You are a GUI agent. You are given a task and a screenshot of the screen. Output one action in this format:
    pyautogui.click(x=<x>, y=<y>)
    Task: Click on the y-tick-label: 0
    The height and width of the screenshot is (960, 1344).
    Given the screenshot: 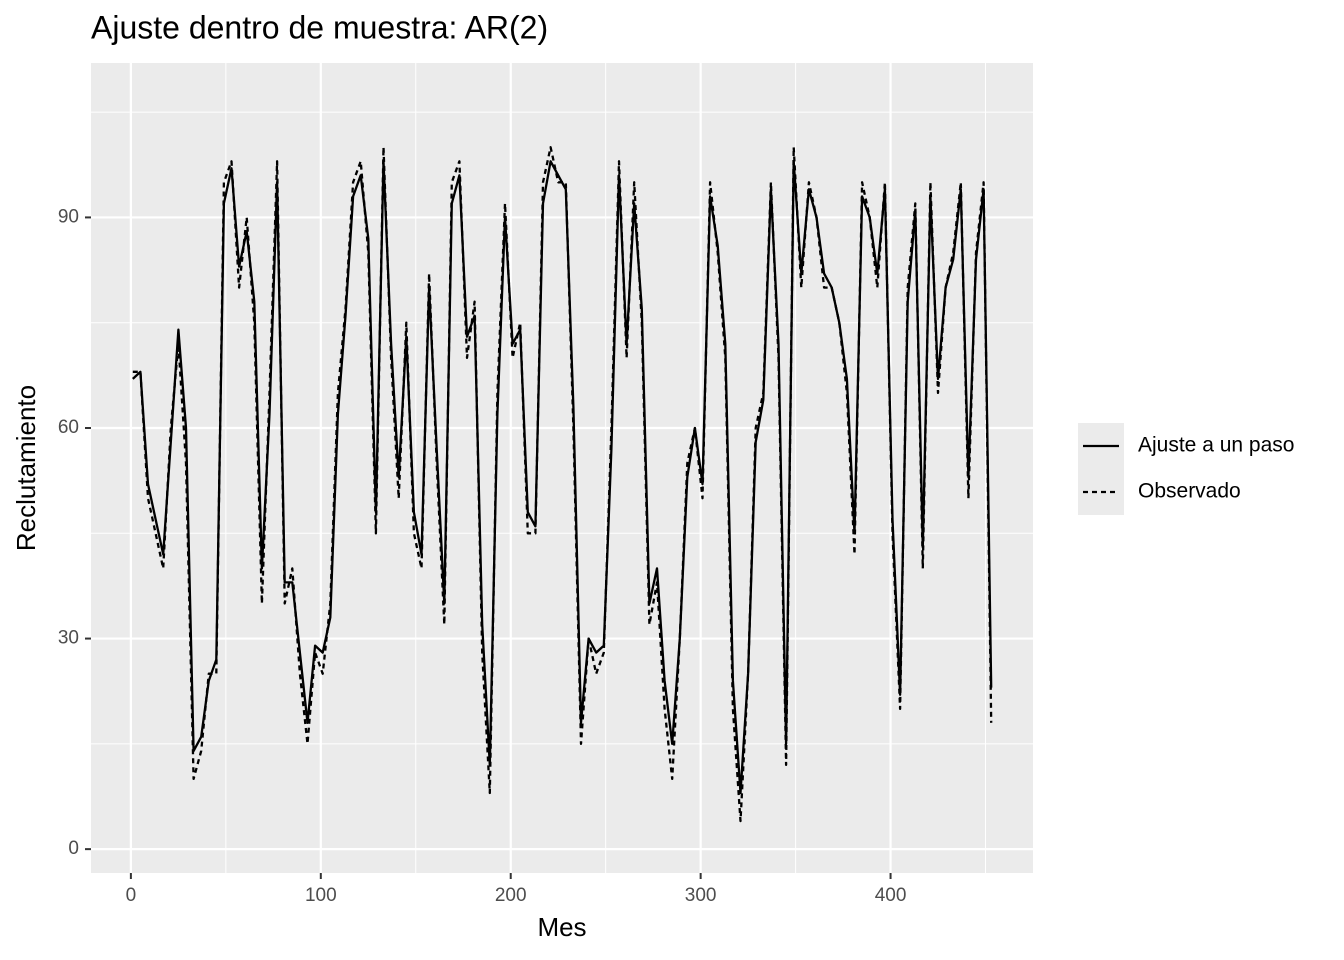 What is the action you would take?
    pyautogui.click(x=73, y=848)
    